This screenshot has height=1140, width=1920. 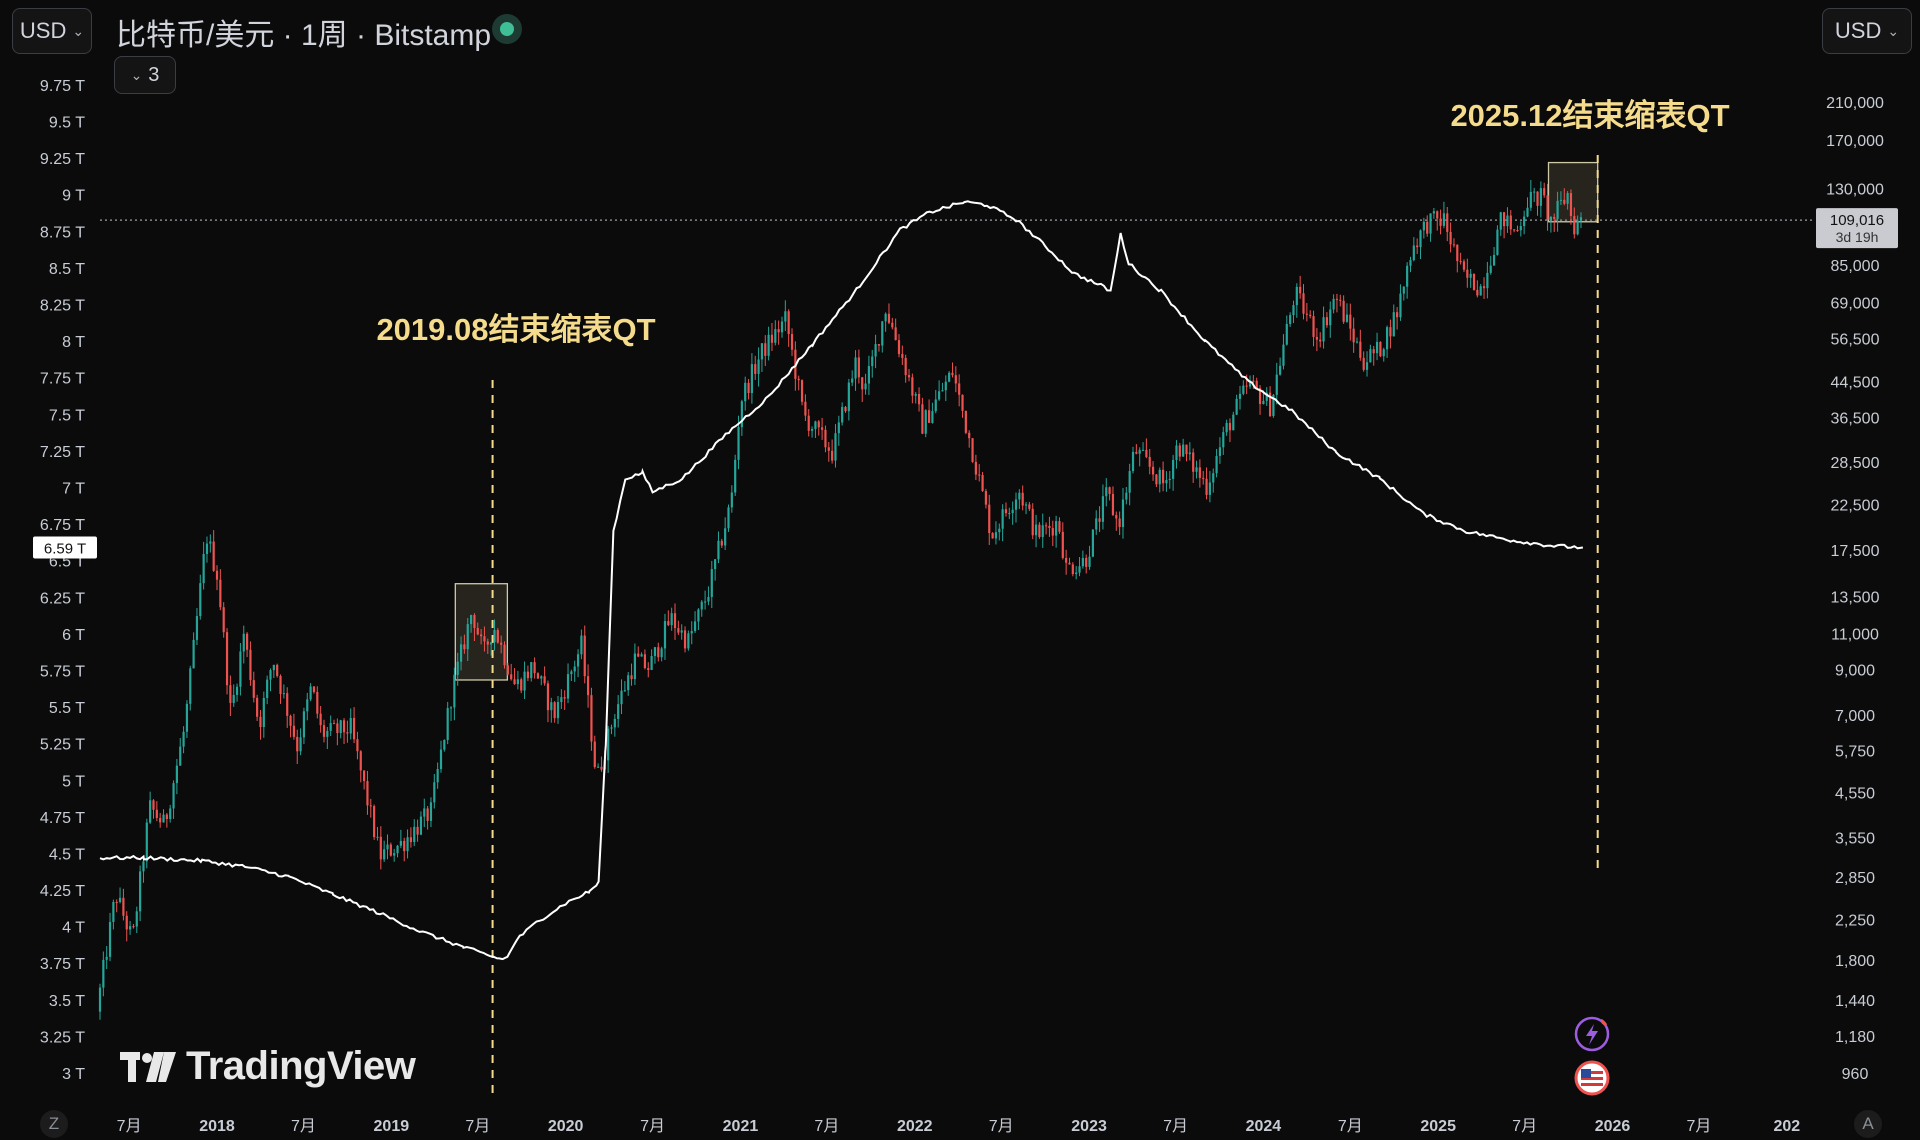 I want to click on left-axis-tick-label: 7.25 T, so click(x=62, y=452).